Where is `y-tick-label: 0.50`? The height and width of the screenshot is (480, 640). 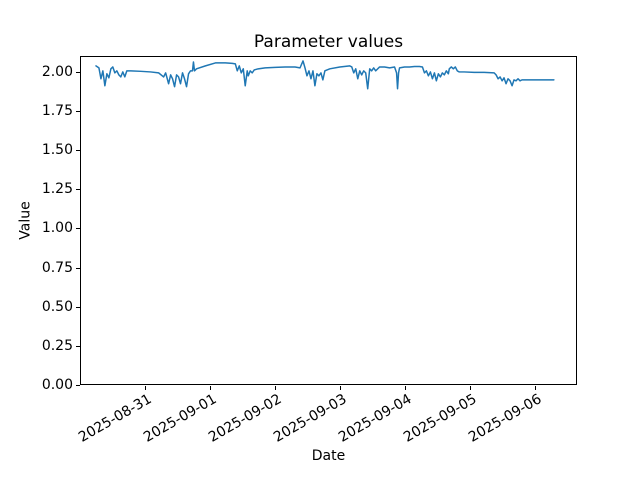 y-tick-label: 0.50 is located at coordinates (57, 306).